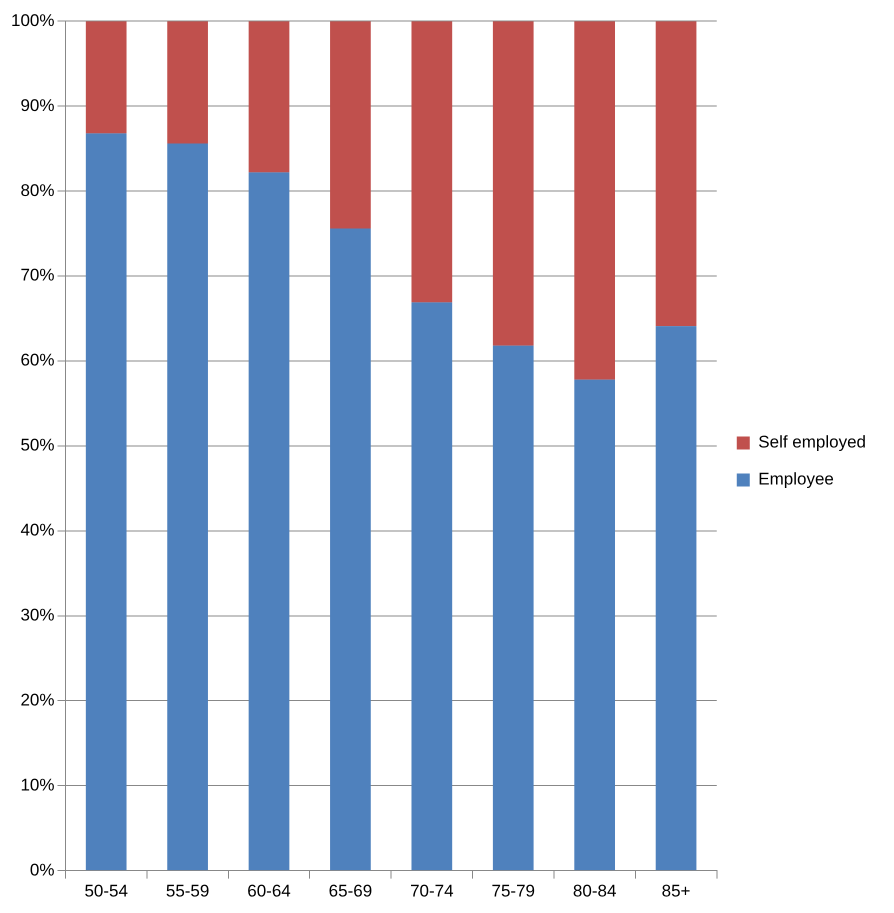 The image size is (894, 913). Describe the element at coordinates (37, 784) in the screenshot. I see `y-tick-label: 10%` at that location.